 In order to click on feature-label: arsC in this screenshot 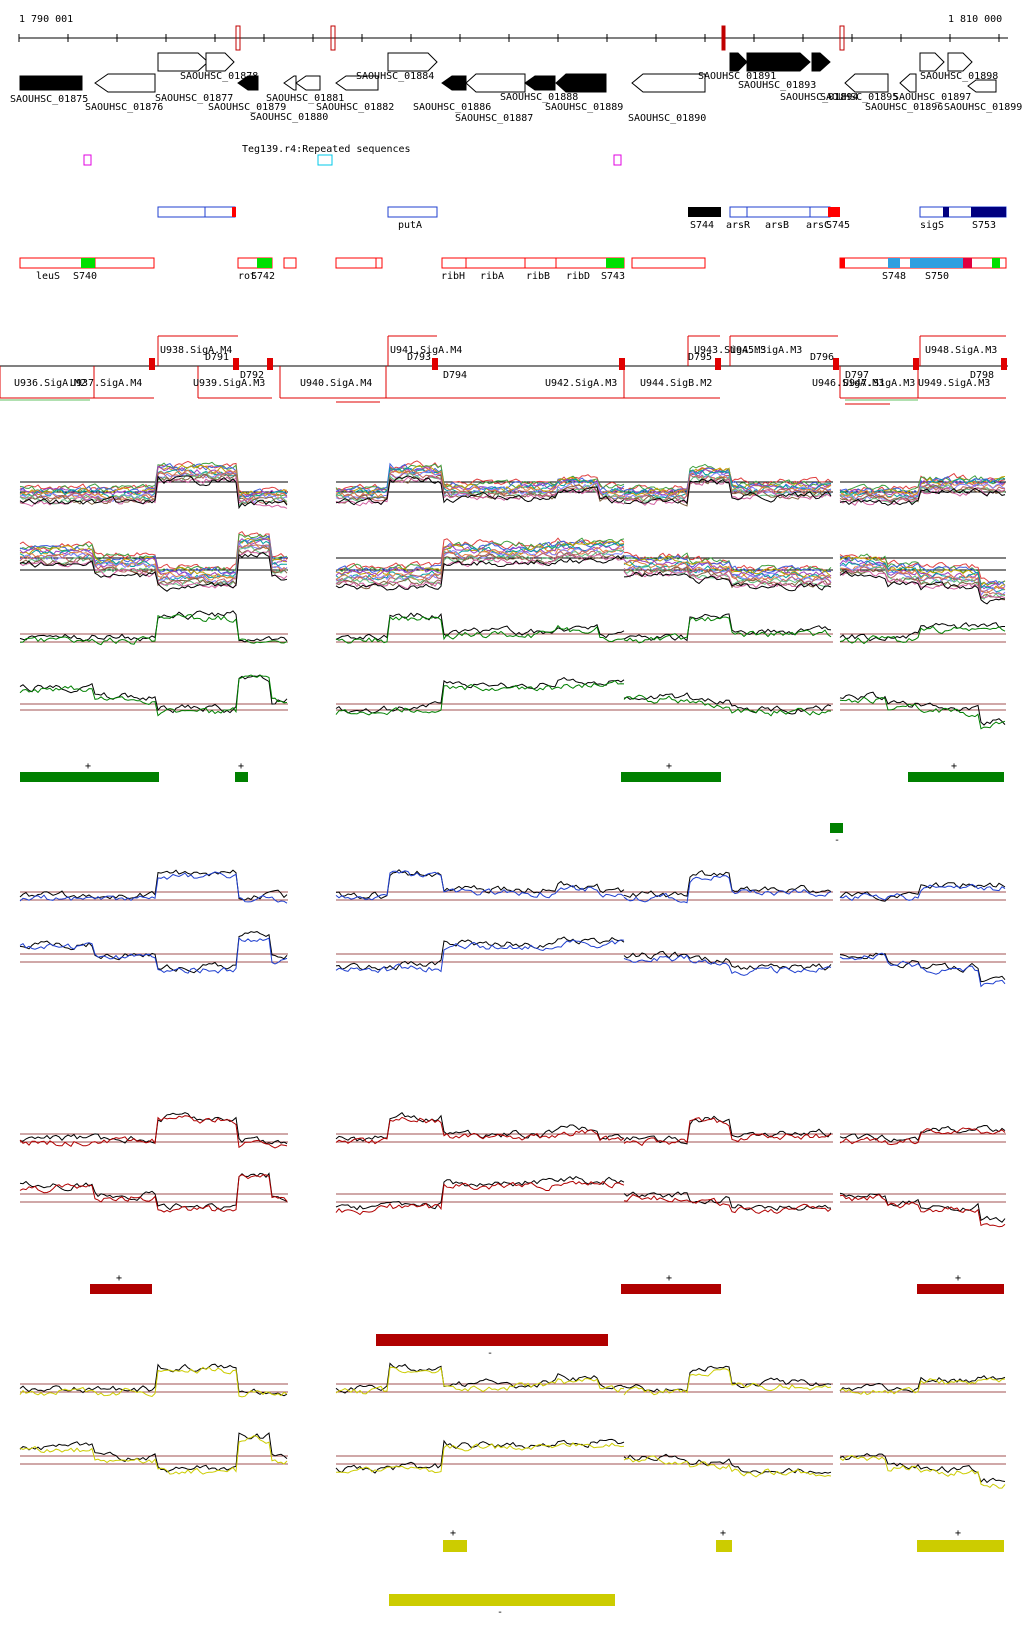, I will do `click(818, 225)`.